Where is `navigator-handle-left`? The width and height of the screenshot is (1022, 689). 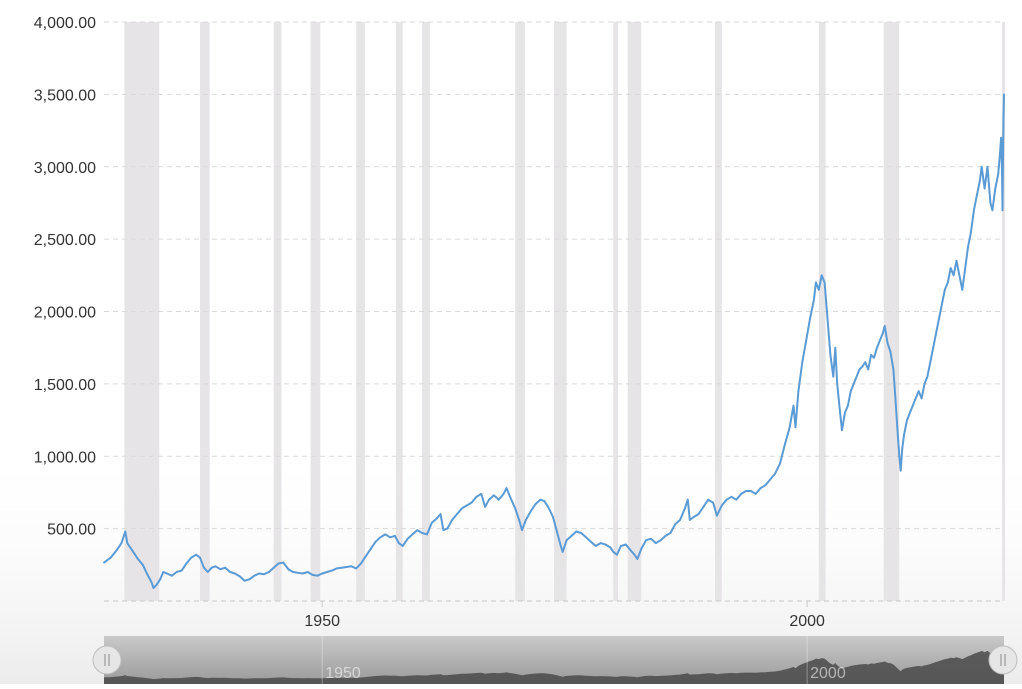 navigator-handle-left is located at coordinates (107, 660).